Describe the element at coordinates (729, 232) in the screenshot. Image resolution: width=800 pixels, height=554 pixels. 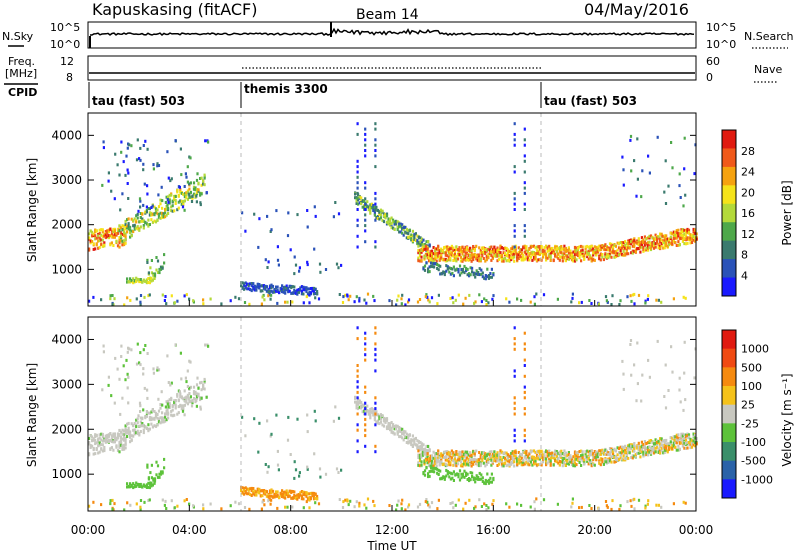
I see `colorbar-swatch` at that location.